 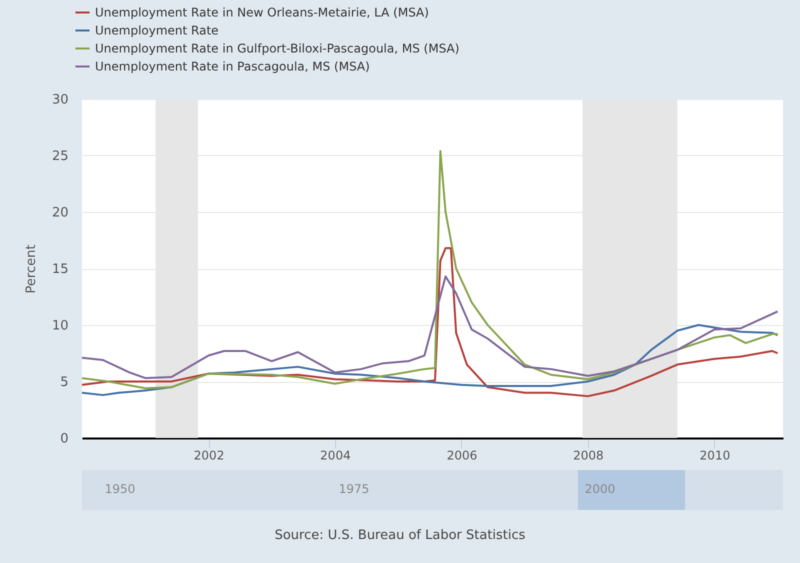 What do you see at coordinates (64, 439) in the screenshot?
I see `y-tick-label: 0` at bounding box center [64, 439].